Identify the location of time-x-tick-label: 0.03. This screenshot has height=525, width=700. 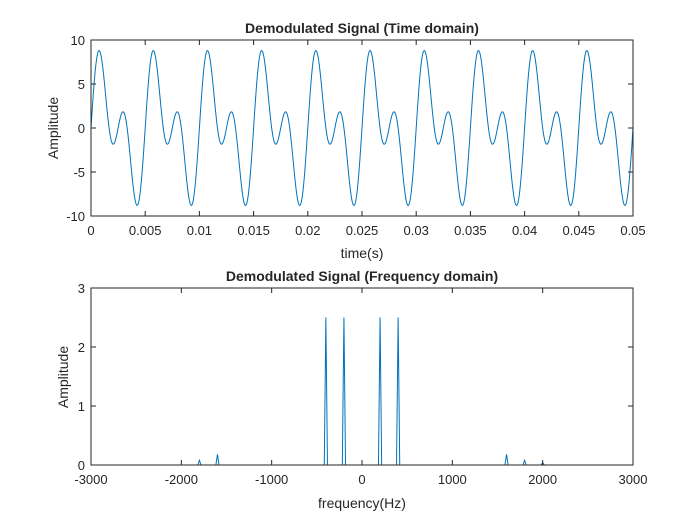
(416, 230).